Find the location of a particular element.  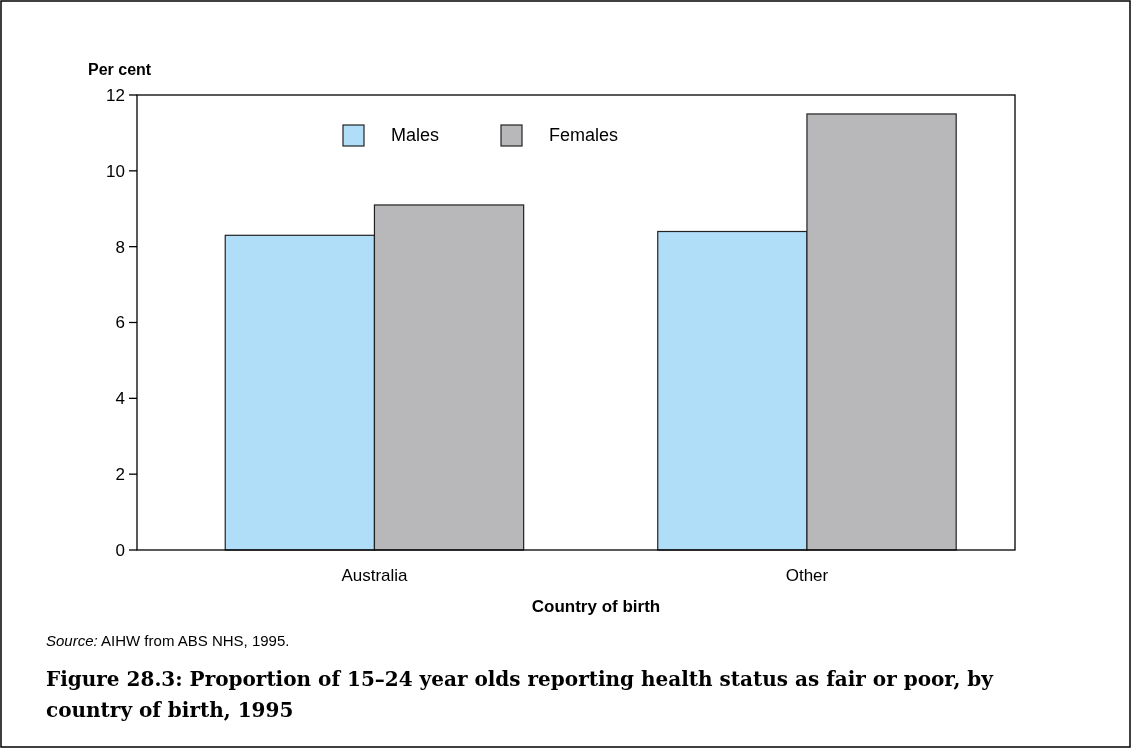

source-note: Source: AIHW from ABS NHS, 1995. is located at coordinates (168, 640).